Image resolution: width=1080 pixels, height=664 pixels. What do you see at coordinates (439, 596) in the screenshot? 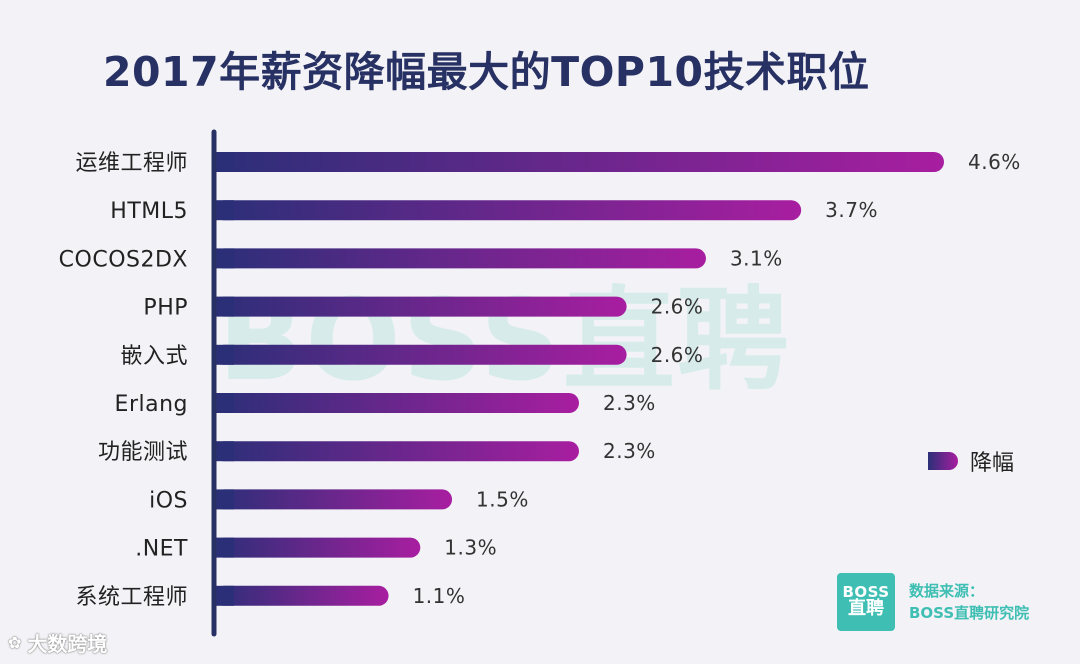
I see `value-label: 1.1%` at bounding box center [439, 596].